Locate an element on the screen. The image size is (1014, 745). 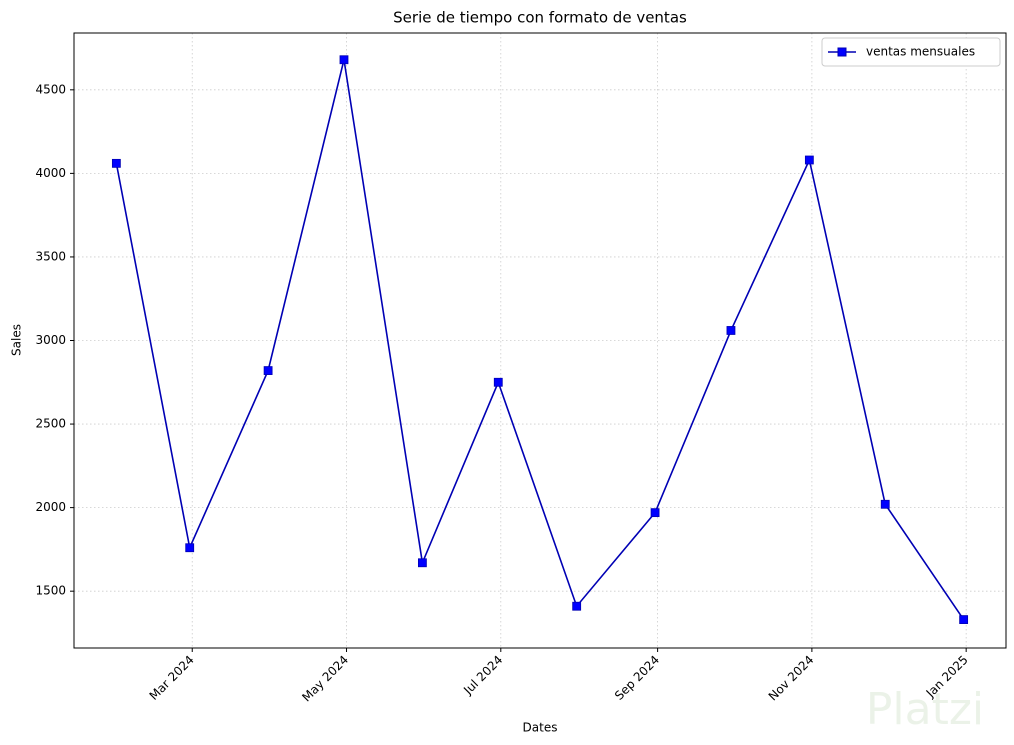
x-tick-label: Nov 2024 is located at coordinates (791, 678).